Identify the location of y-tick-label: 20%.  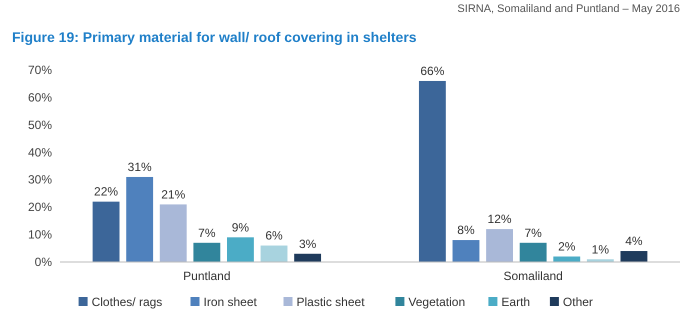
(40, 207).